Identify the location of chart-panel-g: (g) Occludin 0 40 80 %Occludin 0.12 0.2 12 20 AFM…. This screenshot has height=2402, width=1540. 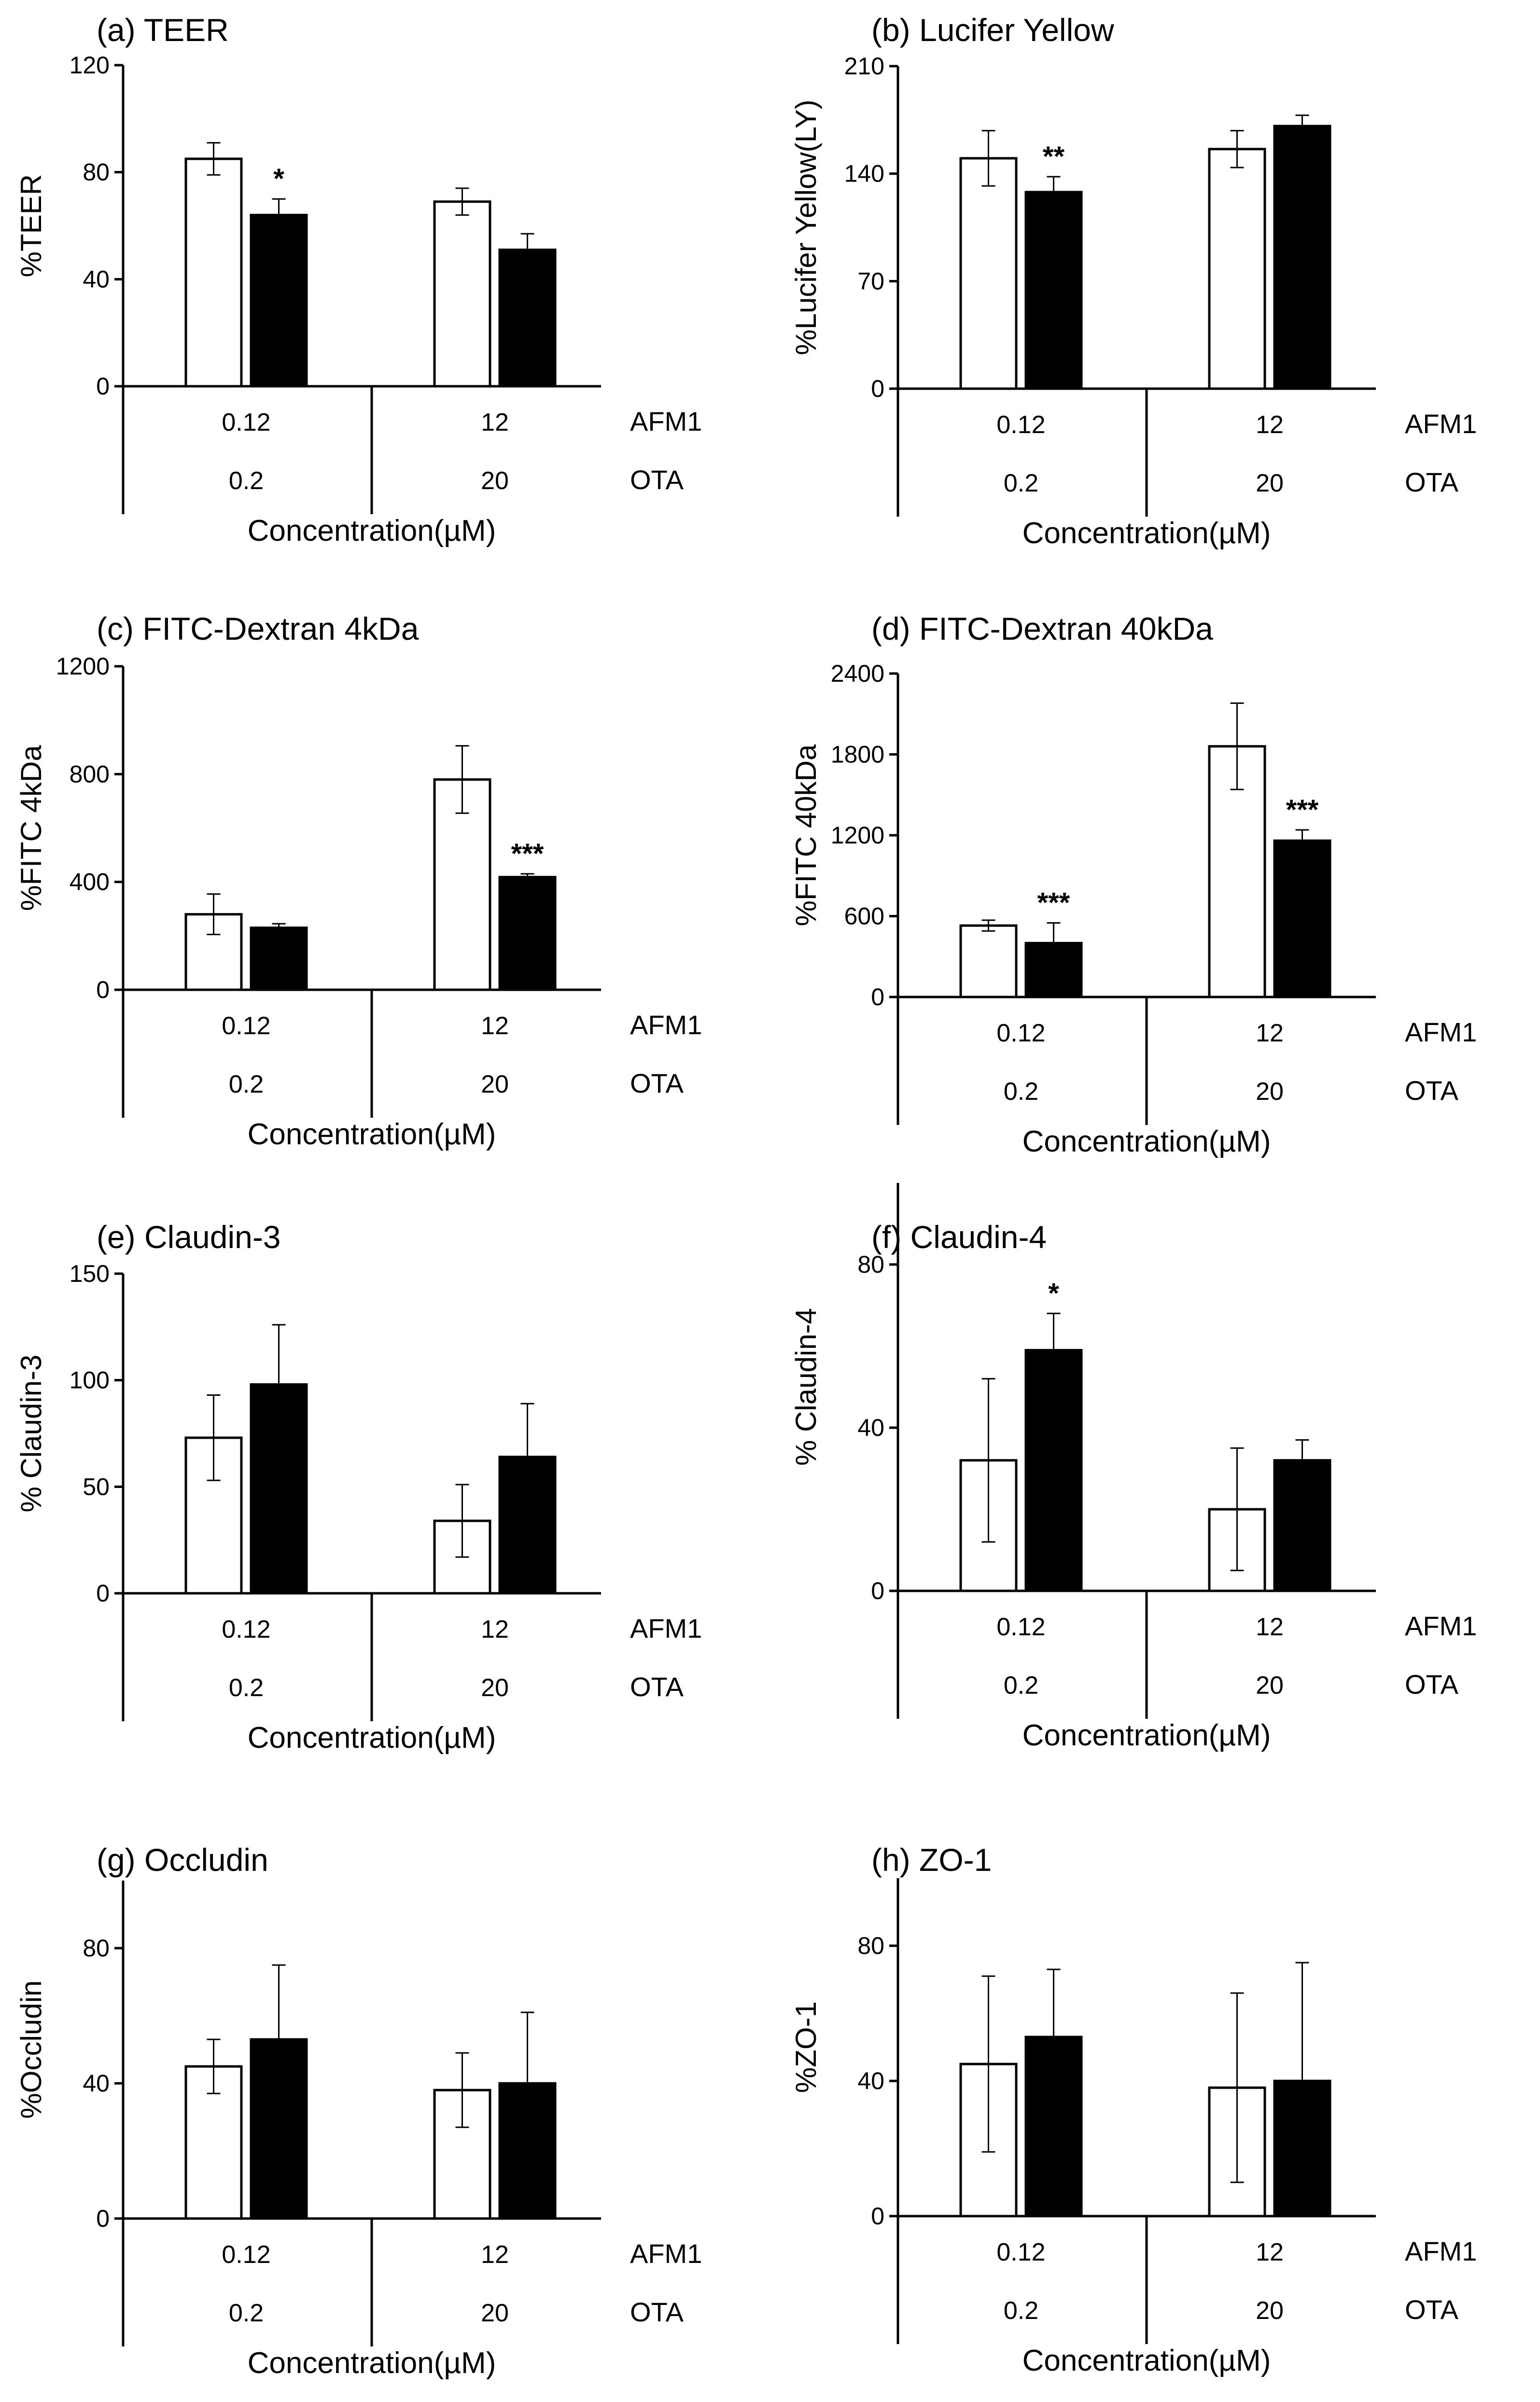
(359, 2111).